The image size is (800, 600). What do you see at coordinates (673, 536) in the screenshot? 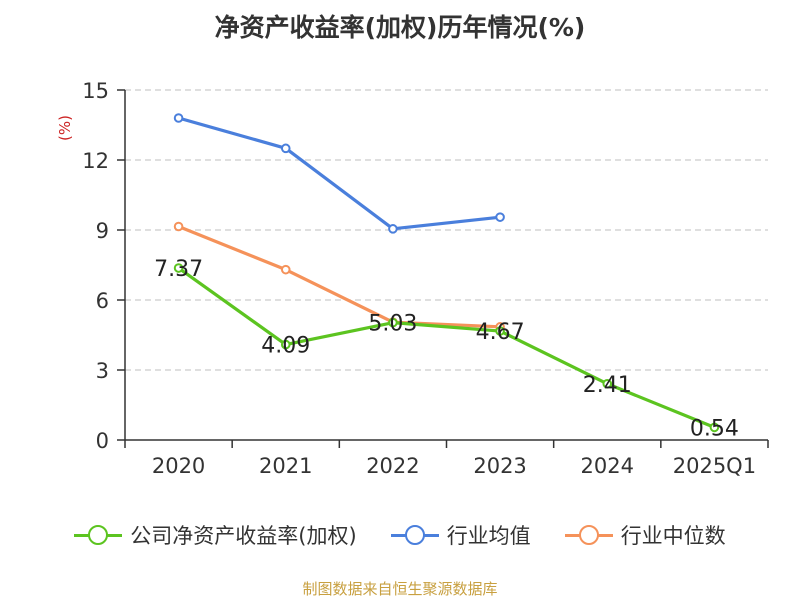
I see `legend-label-industry-median: 行业中位数` at bounding box center [673, 536].